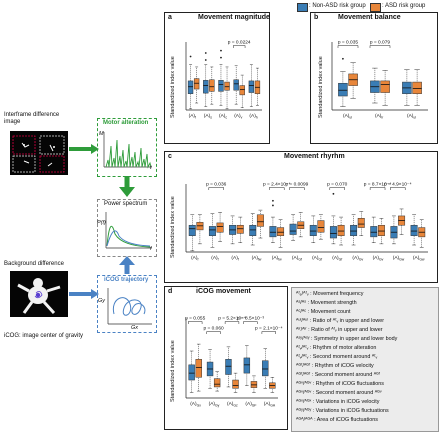  Describe the element at coordinates (223, 291) in the screenshot. I see `panel-d-title: iCOG movement` at that location.